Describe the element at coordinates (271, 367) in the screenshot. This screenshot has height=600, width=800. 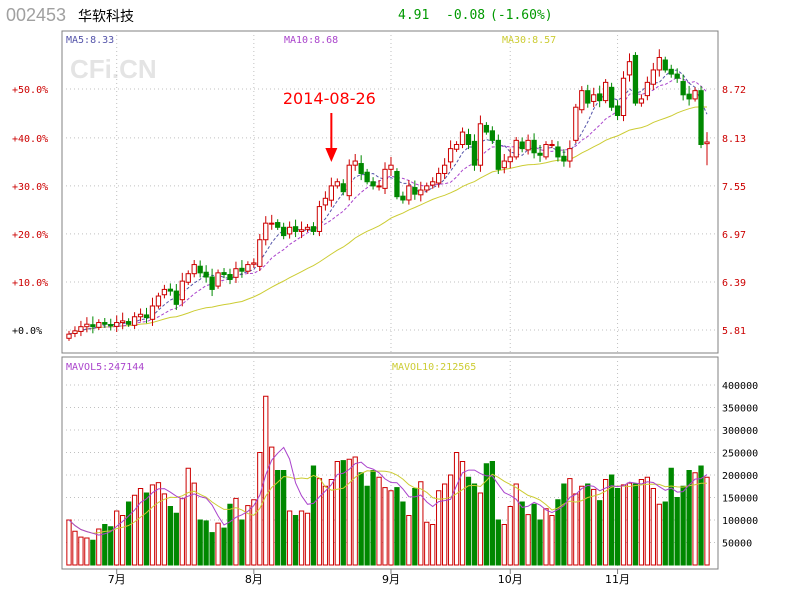
I see `volume-legend: MAVOL5:247144 MAVOL10:212565` at that location.